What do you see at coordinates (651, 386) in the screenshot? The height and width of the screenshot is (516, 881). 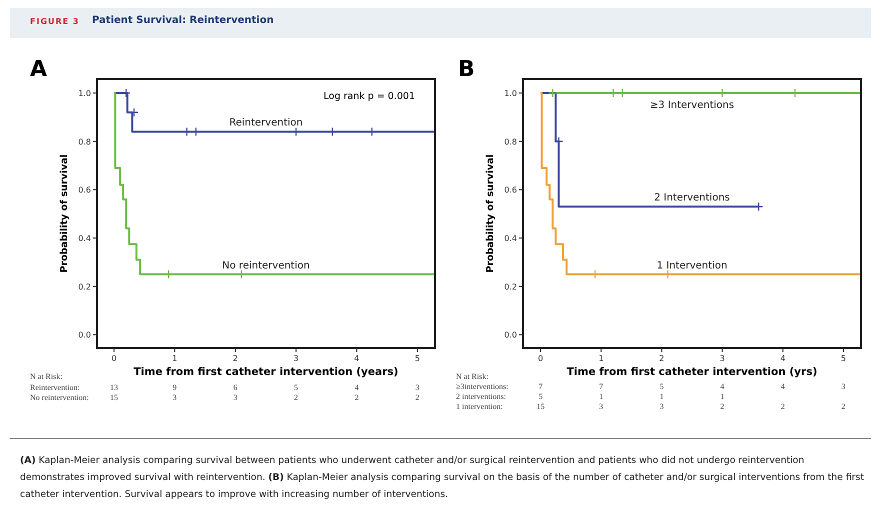 I see `text: ≥3interventions: 7 7 5 4 4 3` at bounding box center [651, 386].